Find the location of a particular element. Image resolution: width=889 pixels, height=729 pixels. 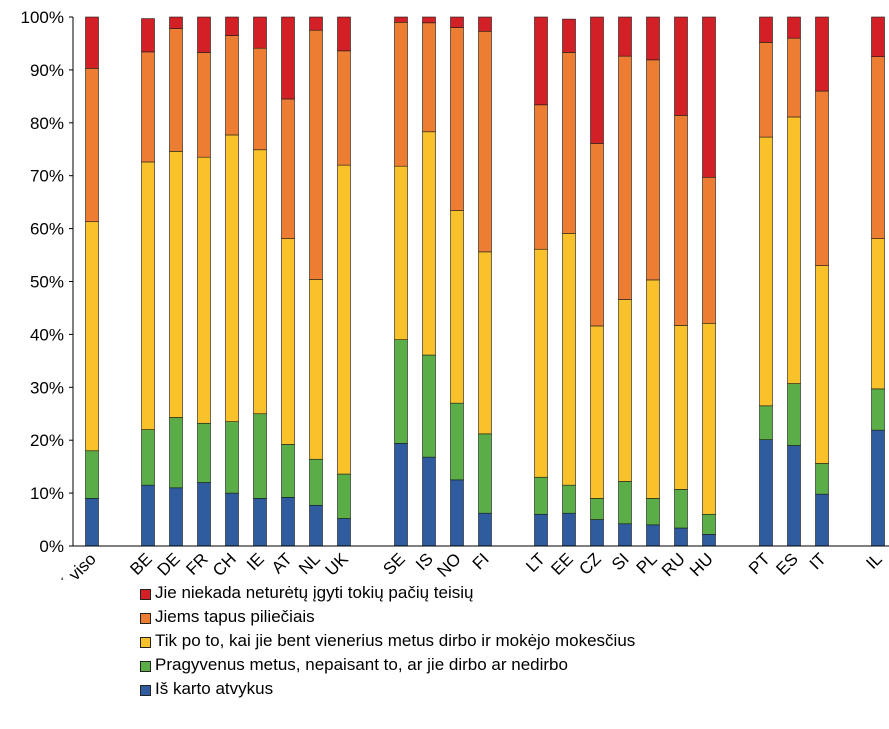

y-tick-label: 100% is located at coordinates (42, 17).